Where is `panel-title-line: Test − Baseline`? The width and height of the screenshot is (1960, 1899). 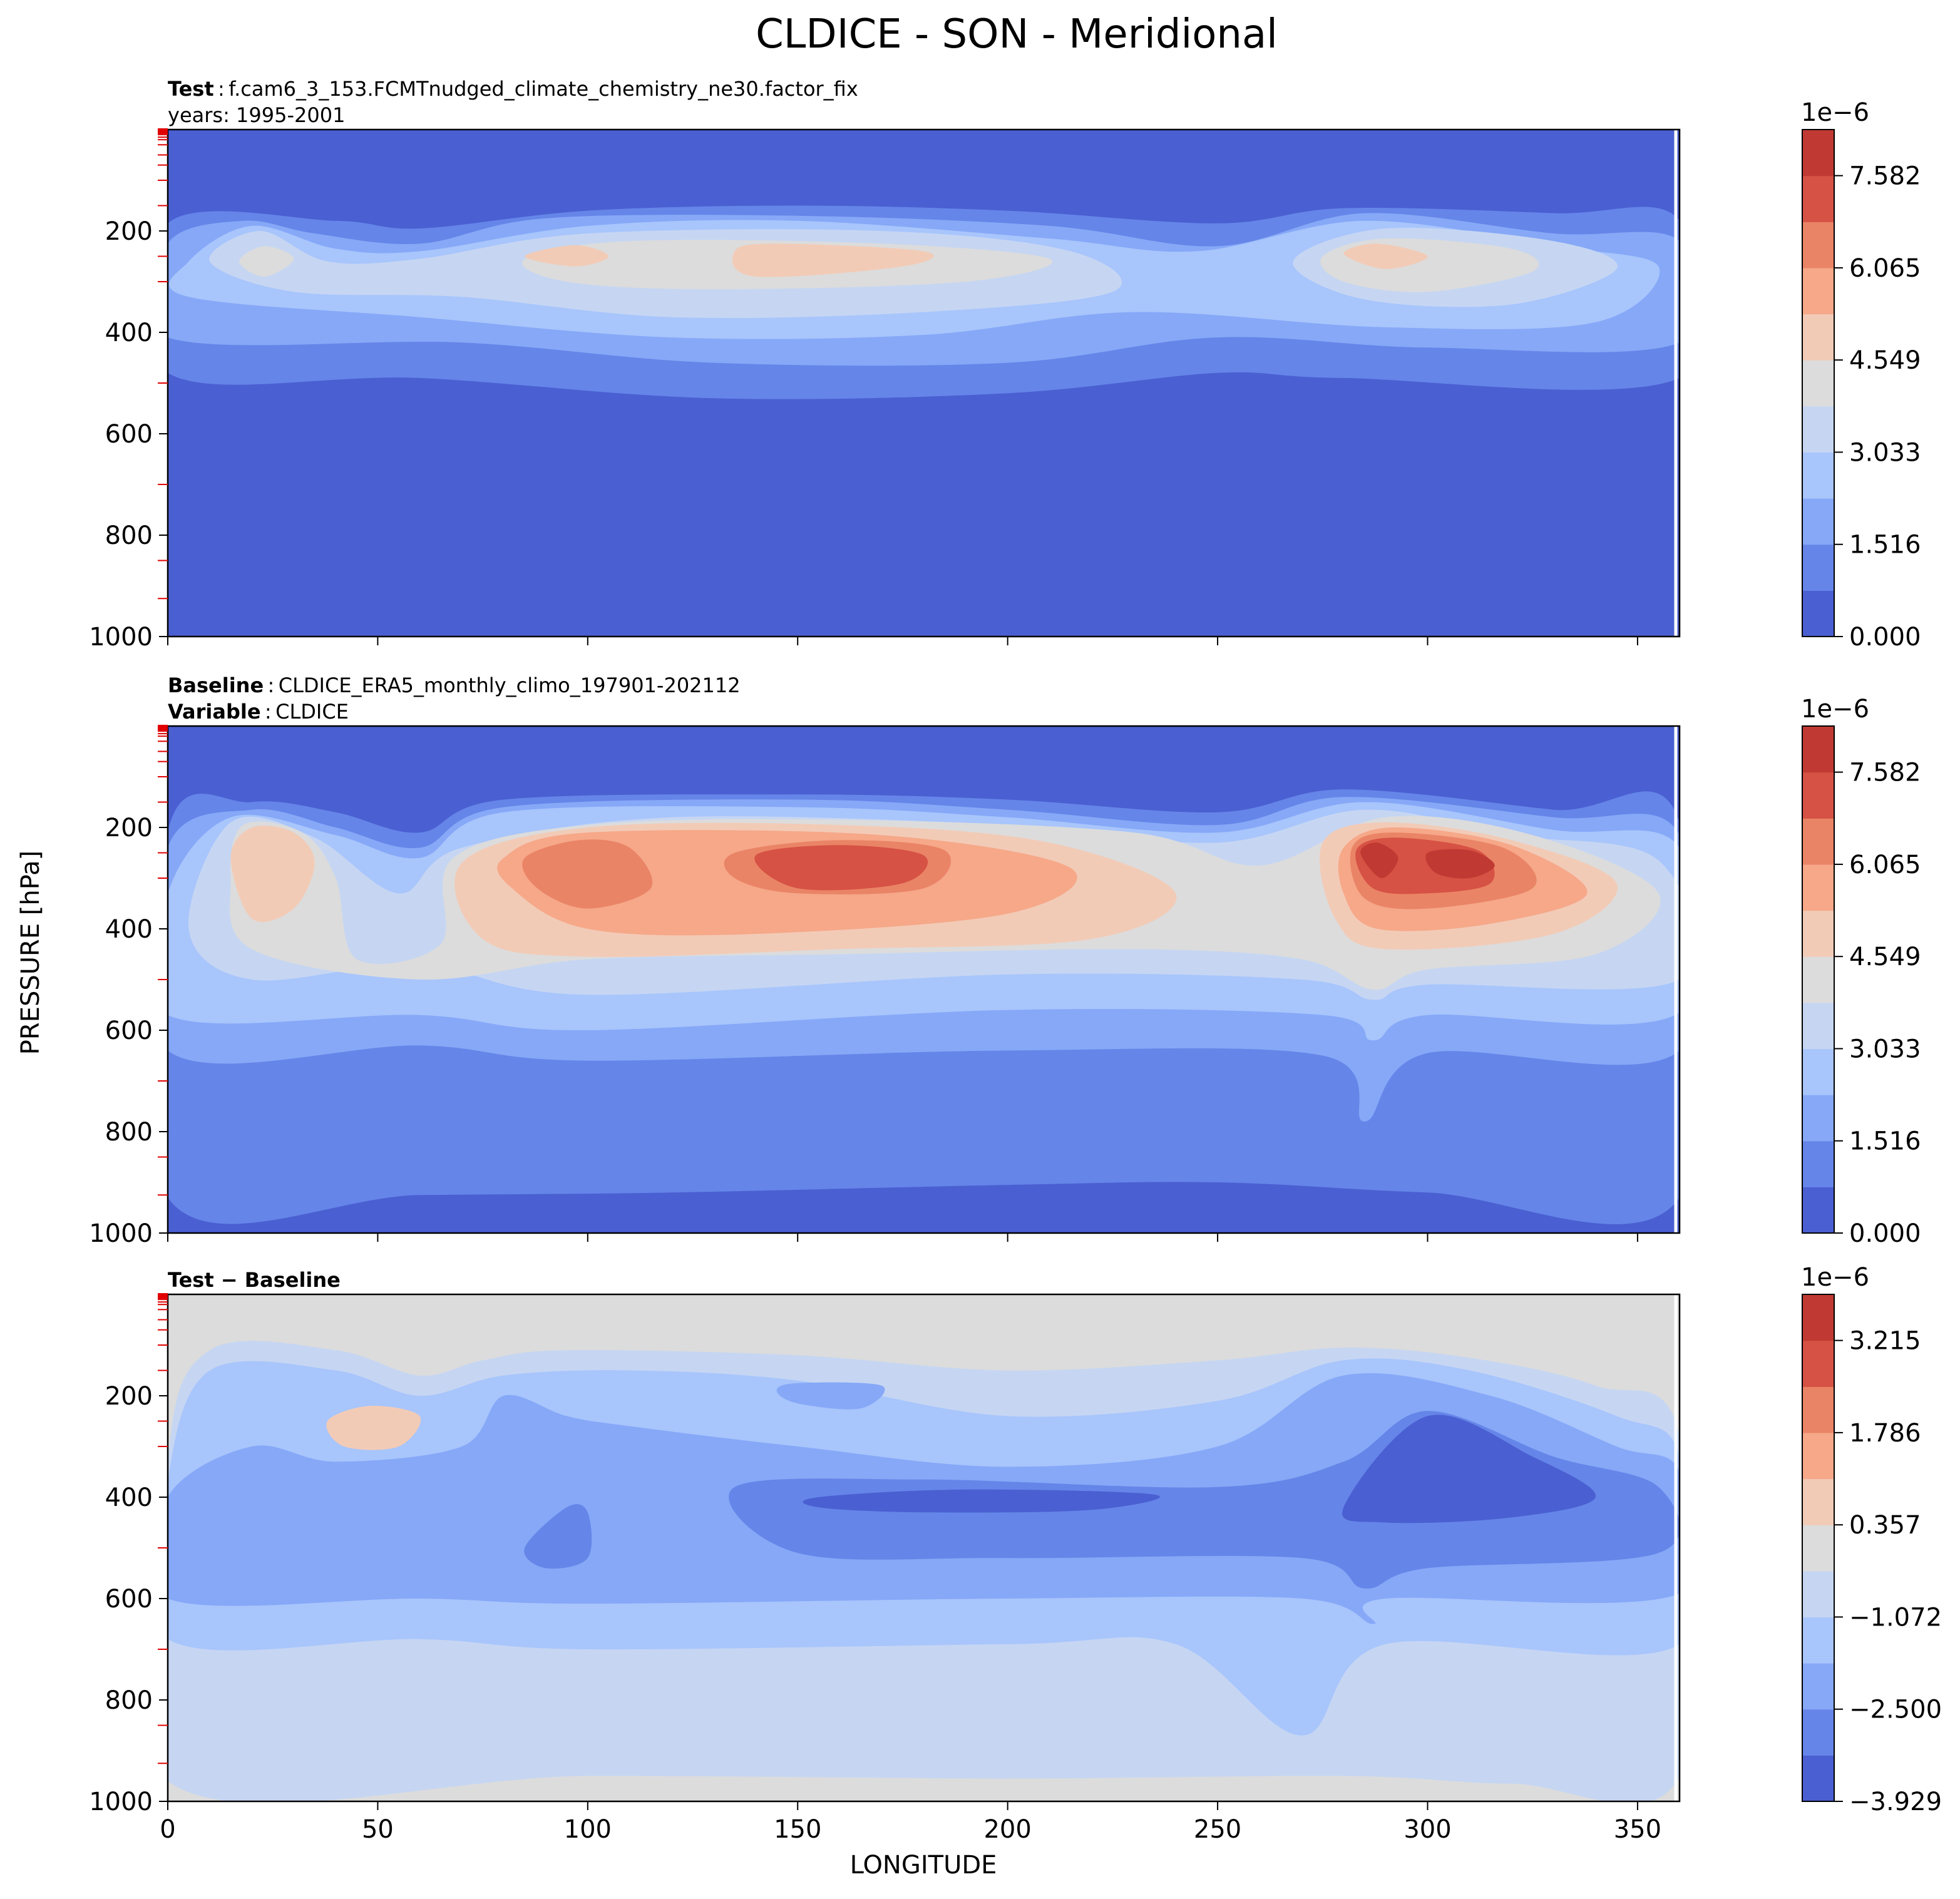
panel-title-line: Test − Baseline is located at coordinates (254, 1280).